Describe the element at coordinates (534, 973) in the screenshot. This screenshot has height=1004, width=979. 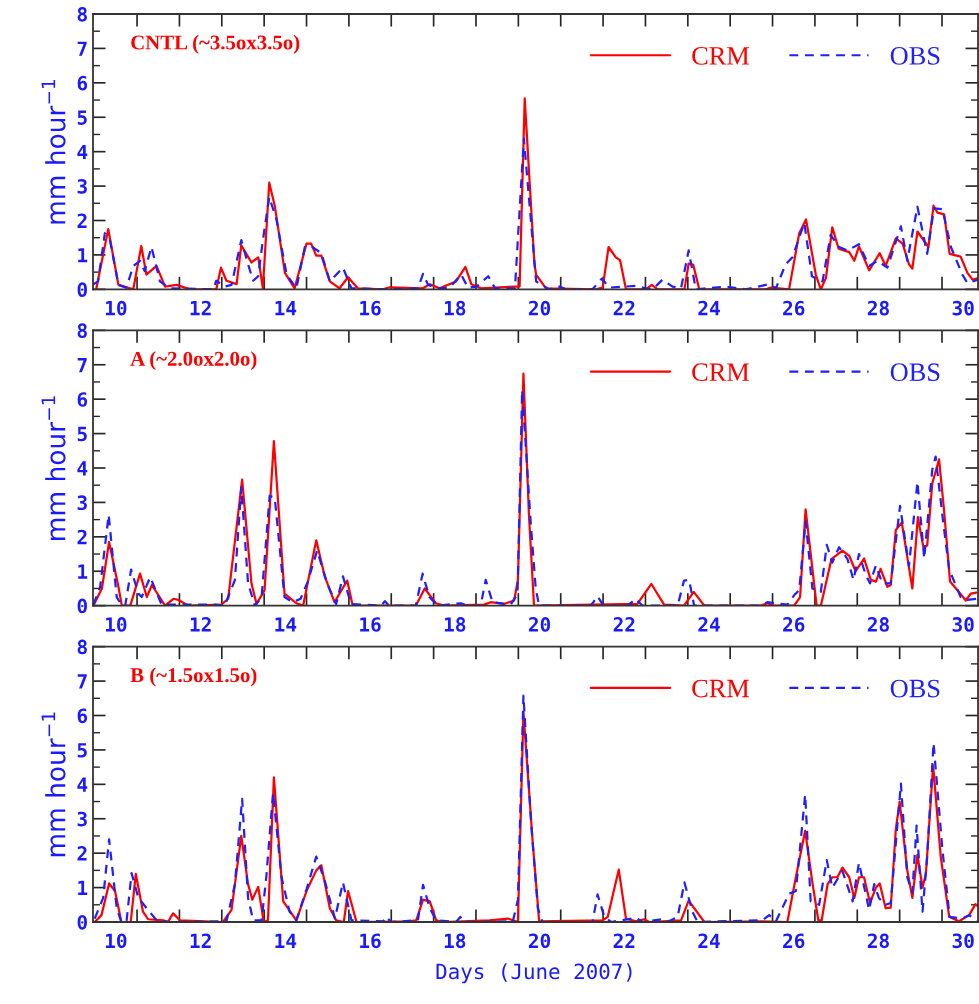
I see `x-axis-title: Days (June 2007)` at that location.